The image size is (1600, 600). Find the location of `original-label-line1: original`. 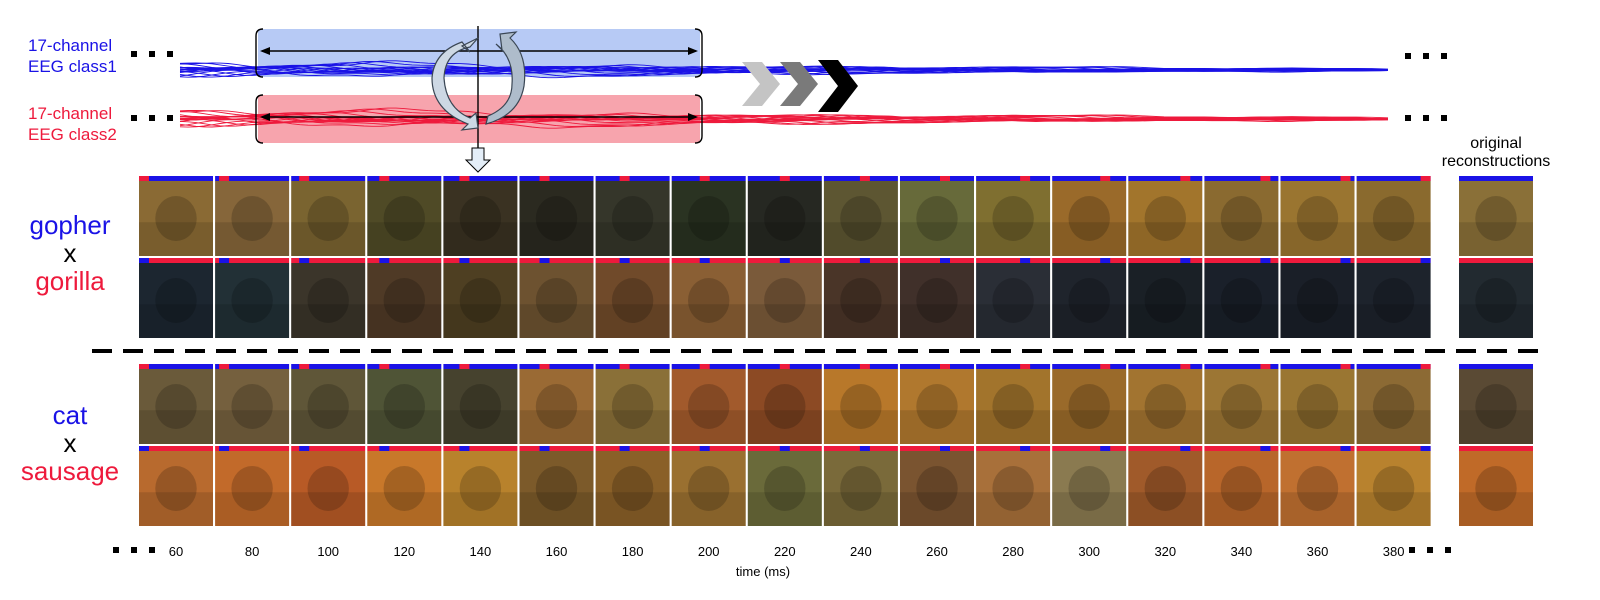

original-label-line1: original is located at coordinates (1496, 143).